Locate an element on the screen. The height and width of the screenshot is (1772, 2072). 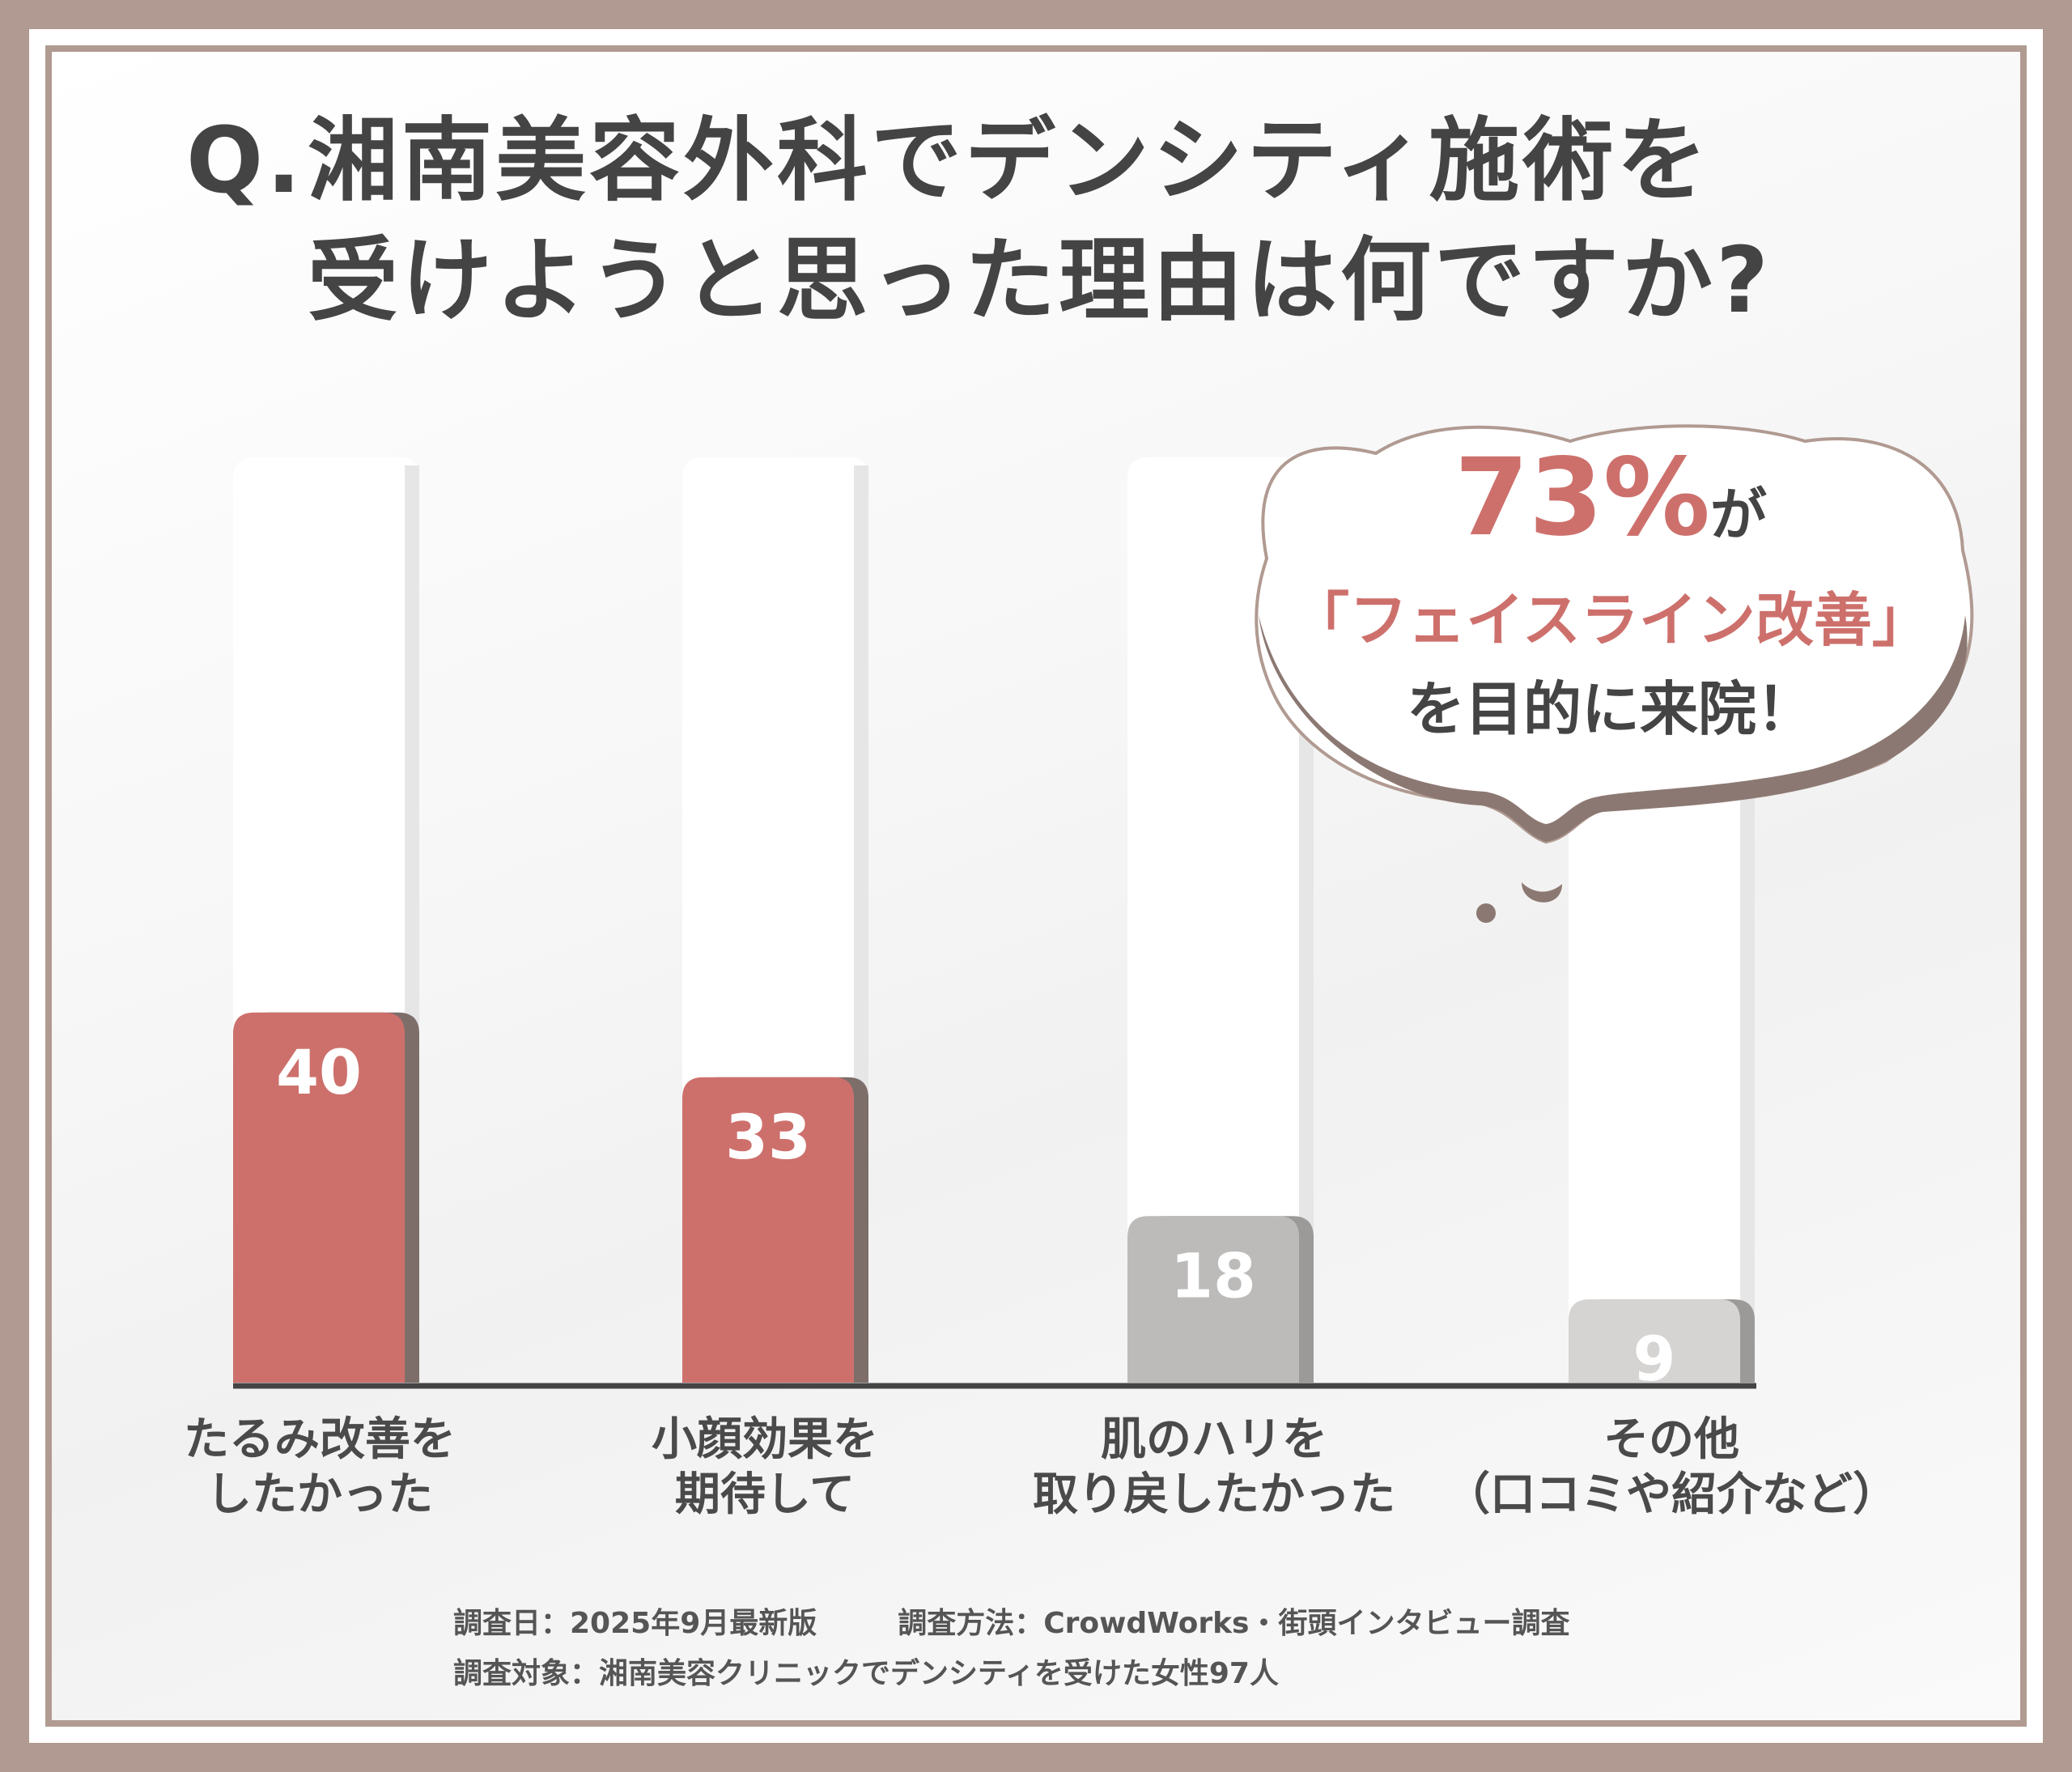
question-prefix: Q. is located at coordinates (245, 161).